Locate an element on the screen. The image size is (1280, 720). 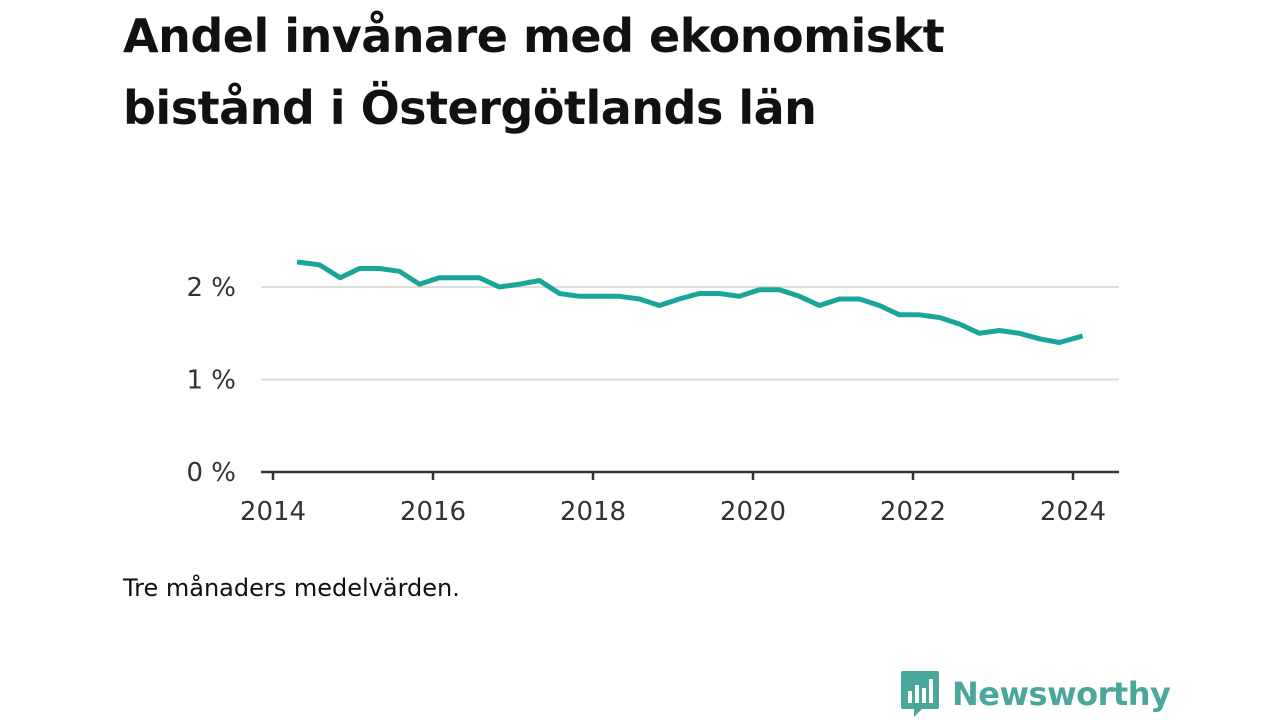
gridlines is located at coordinates (690, 333).